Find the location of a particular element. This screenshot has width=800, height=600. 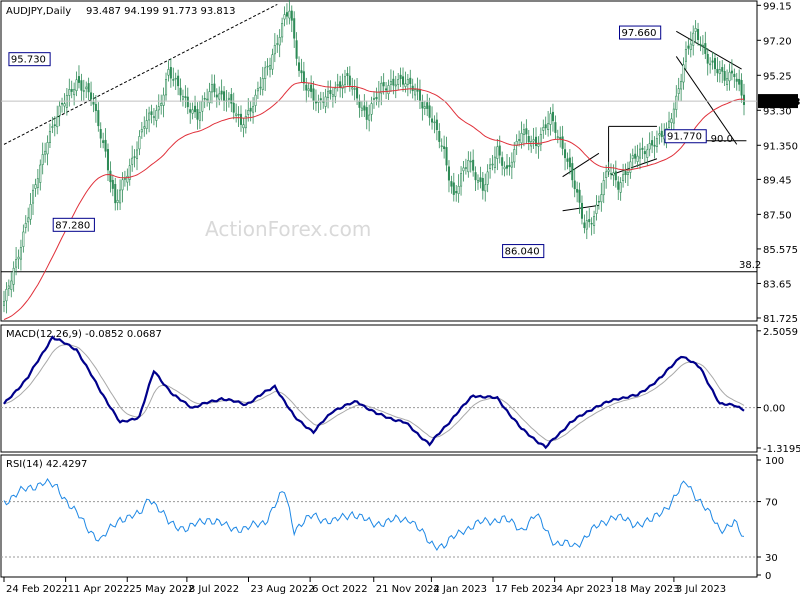

rsi-axis-label: 0 is located at coordinates (768, 576).